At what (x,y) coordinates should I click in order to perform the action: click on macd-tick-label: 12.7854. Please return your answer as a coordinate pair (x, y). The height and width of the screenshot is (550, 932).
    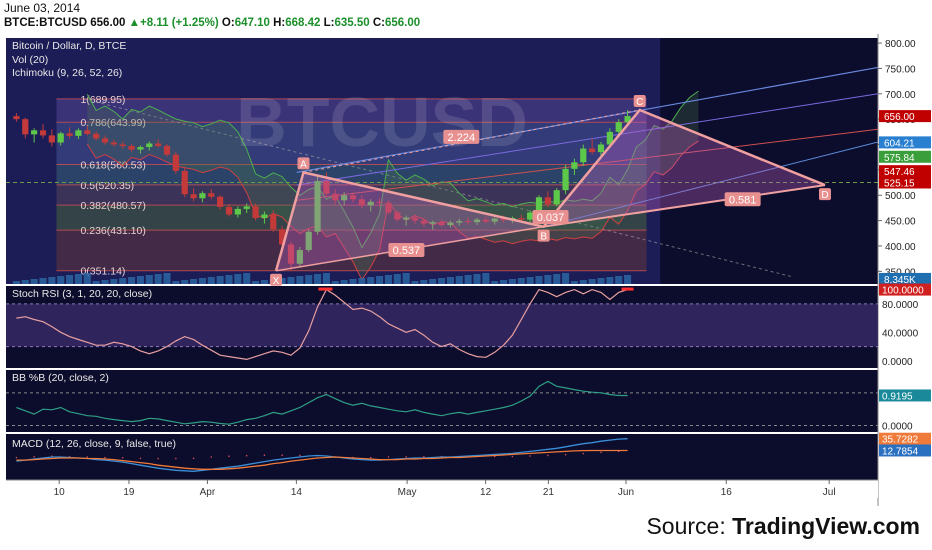
    Looking at the image, I should click on (900, 451).